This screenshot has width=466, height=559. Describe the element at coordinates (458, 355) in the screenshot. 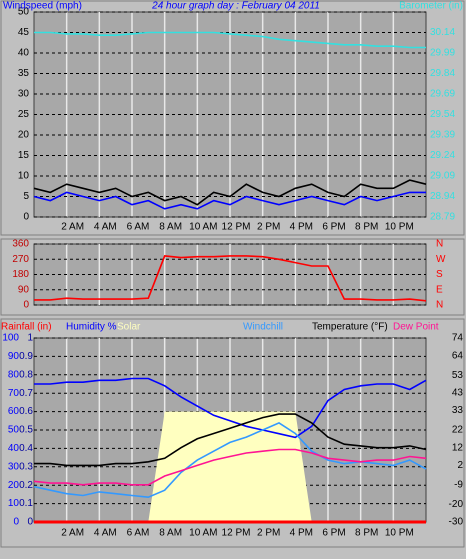

I see `y2-tick-label: 64` at that location.